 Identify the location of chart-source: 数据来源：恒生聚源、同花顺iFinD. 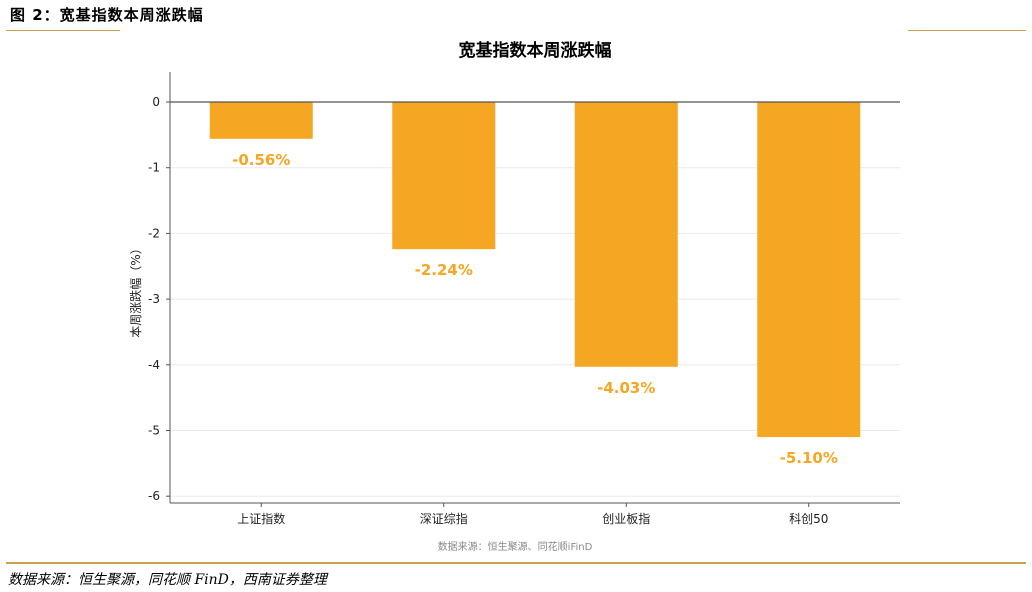
(515, 546).